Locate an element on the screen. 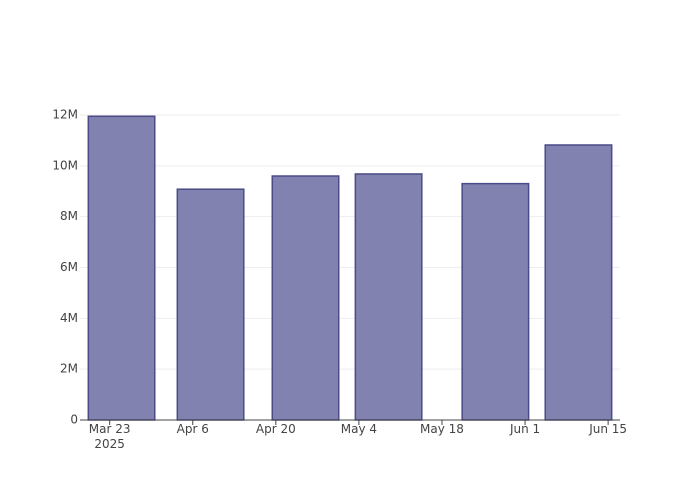 This screenshot has width=700, height=500. x-tick-label: Apr 20 is located at coordinates (275, 429).